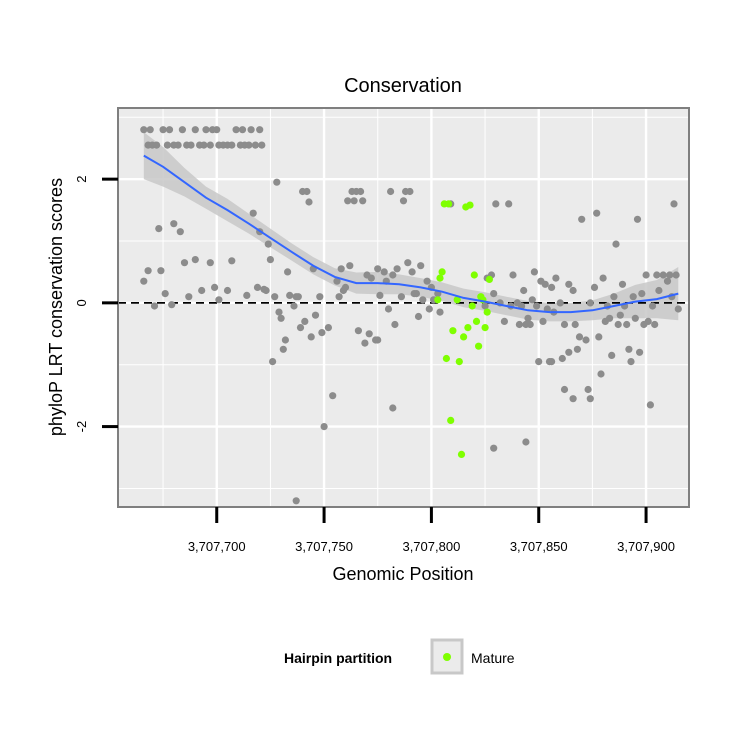  What do you see at coordinates (338, 658) in the screenshot?
I see `legend-title: Hairpin partition` at bounding box center [338, 658].